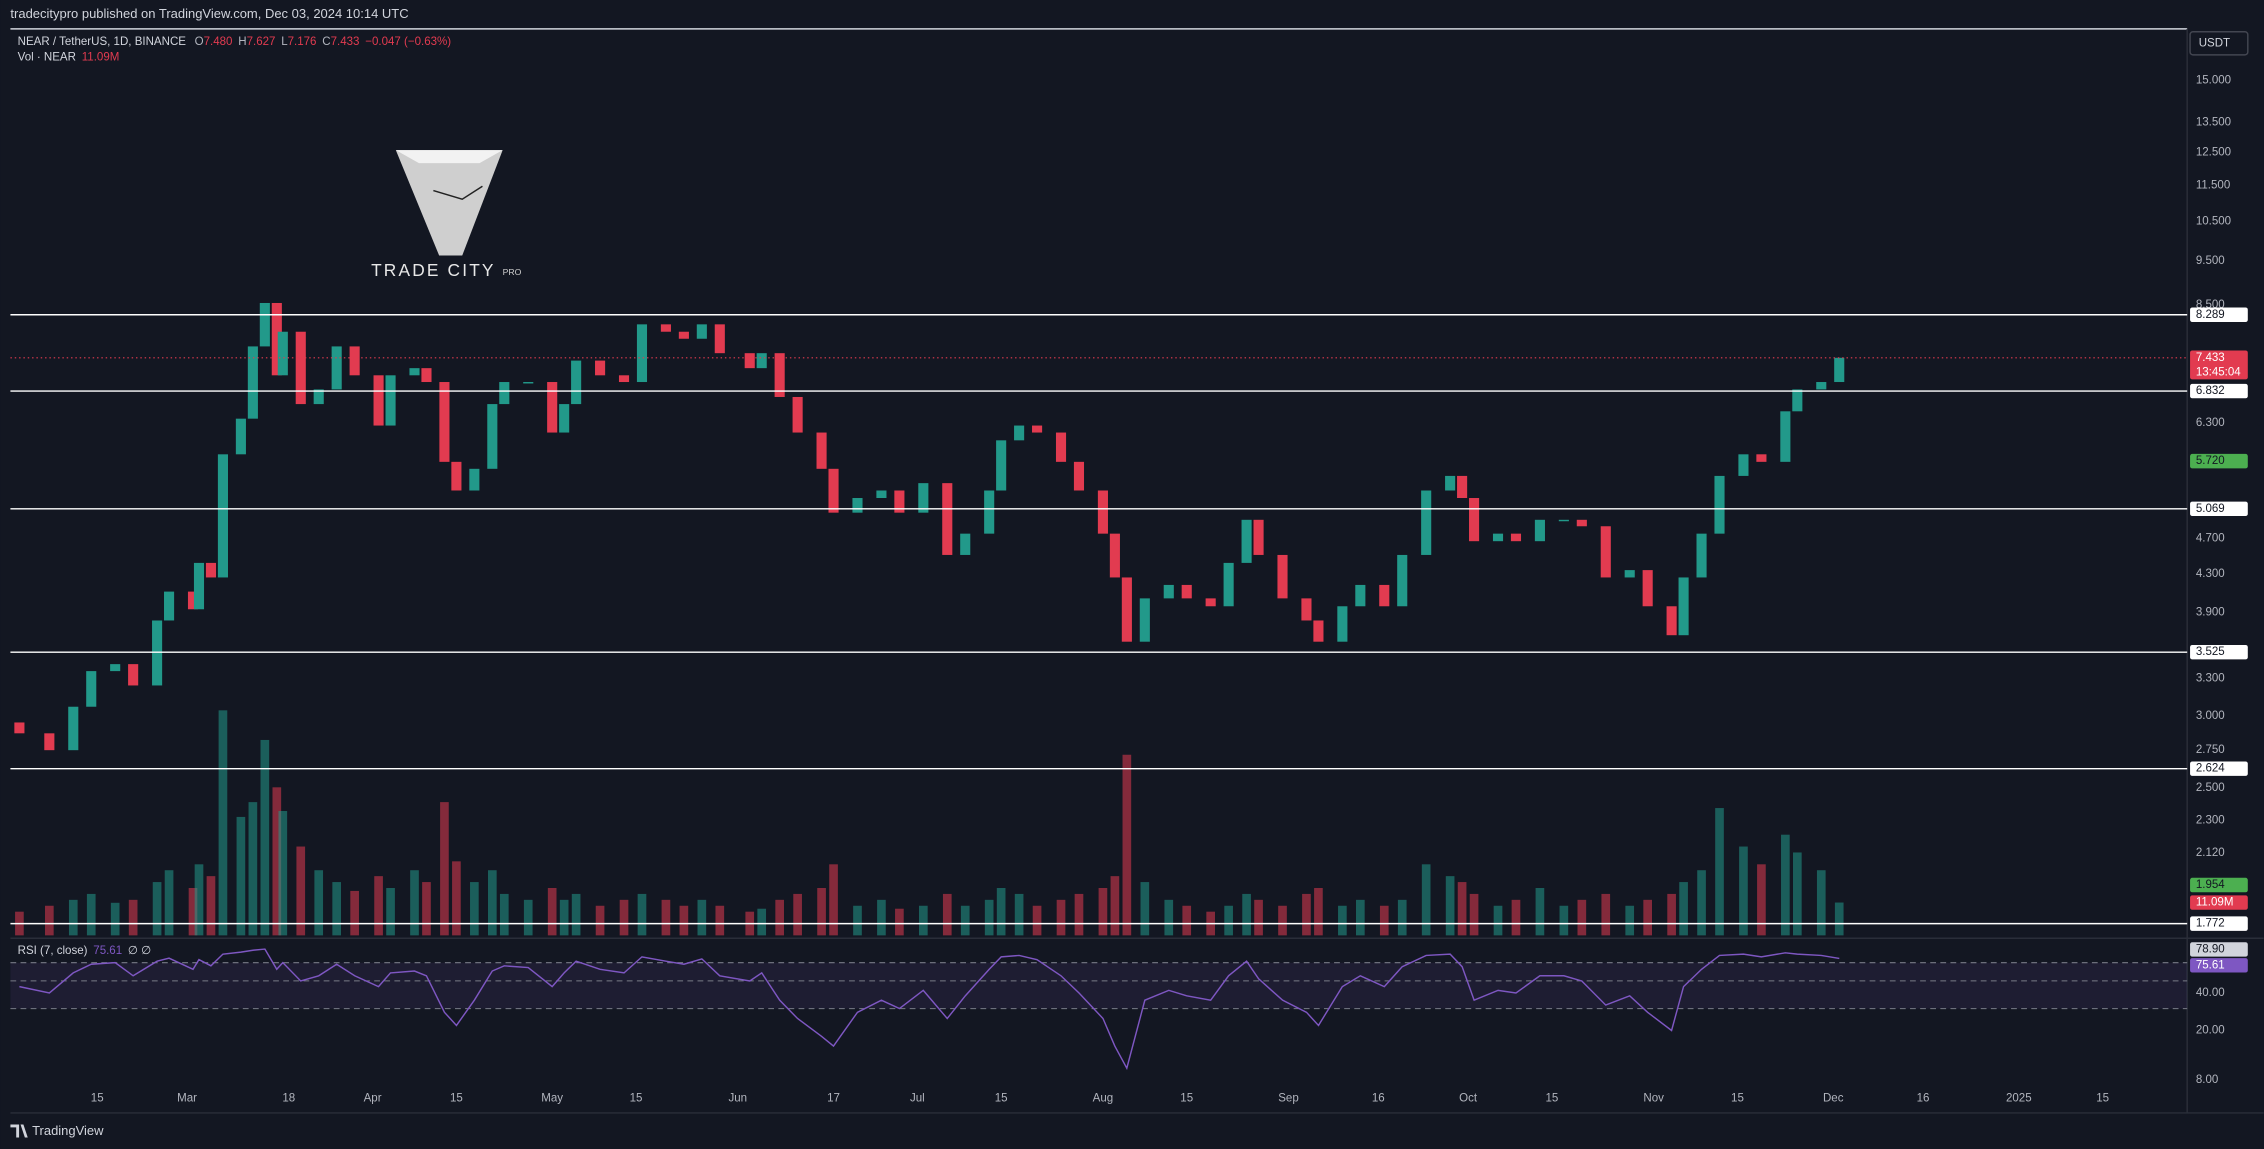 This screenshot has width=2264, height=1149. What do you see at coordinates (345, 42) in the screenshot?
I see `ohlc-value: 7.433` at bounding box center [345, 42].